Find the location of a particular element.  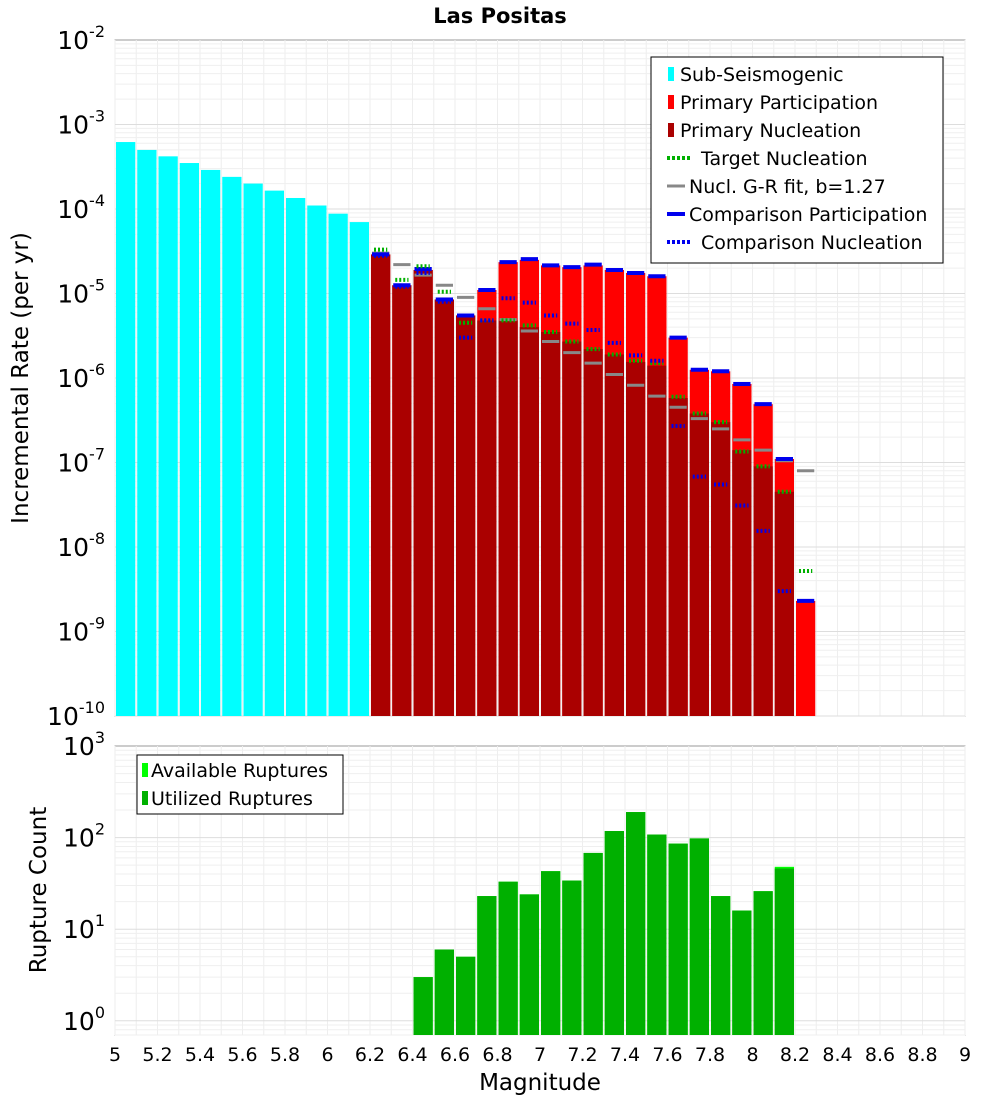

legend-swatch-sub-seismogenic is located at coordinates (671, 74).